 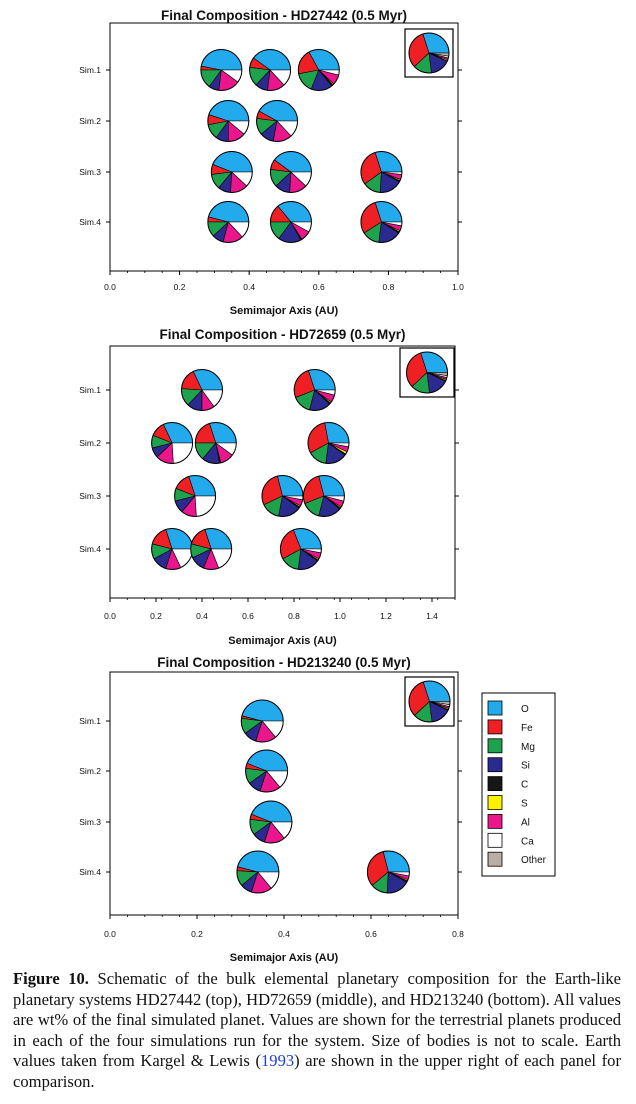 What do you see at coordinates (495, 746) in the screenshot?
I see `legend-swatch-mg` at bounding box center [495, 746].